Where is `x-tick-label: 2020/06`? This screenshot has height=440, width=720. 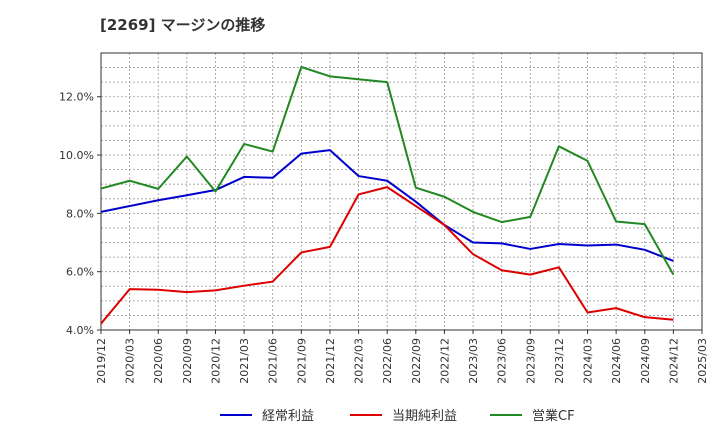 x-tick-label: 2020/06 is located at coordinates (158, 361).